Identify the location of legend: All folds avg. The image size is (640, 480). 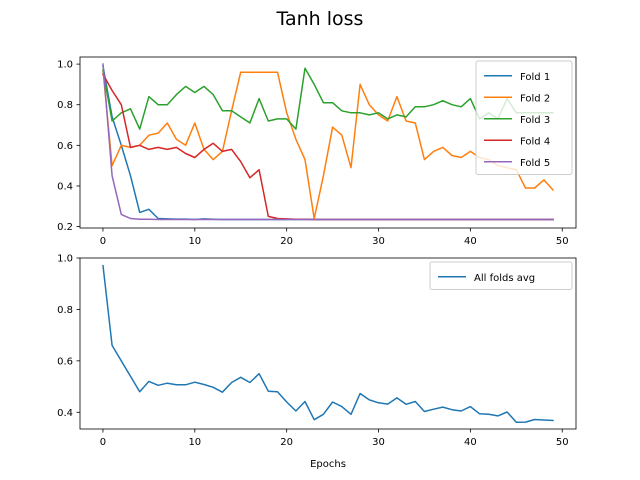
(501, 275).